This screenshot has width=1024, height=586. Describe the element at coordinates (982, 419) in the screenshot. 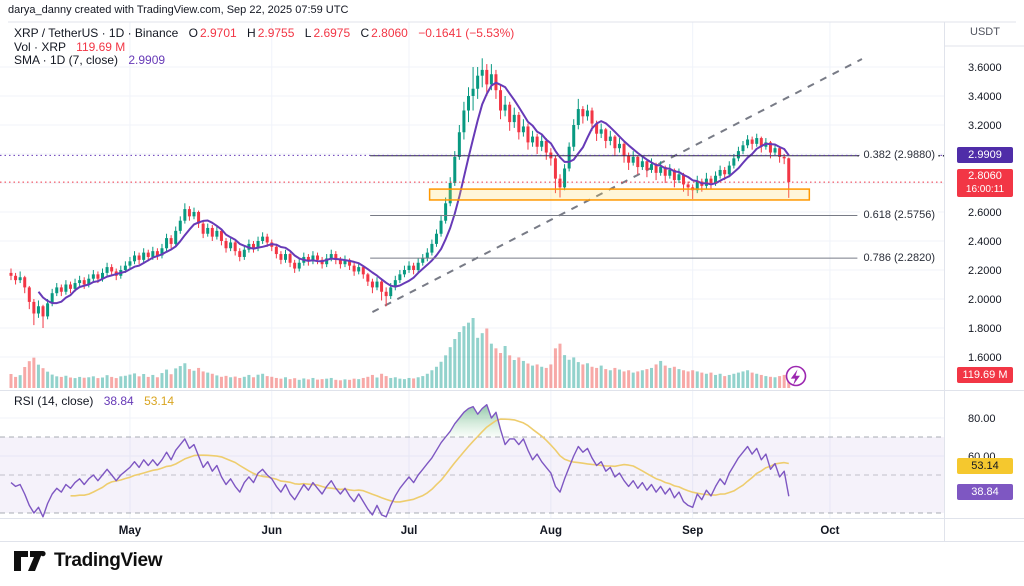

I see `rsi-tick-label: 80.00` at that location.